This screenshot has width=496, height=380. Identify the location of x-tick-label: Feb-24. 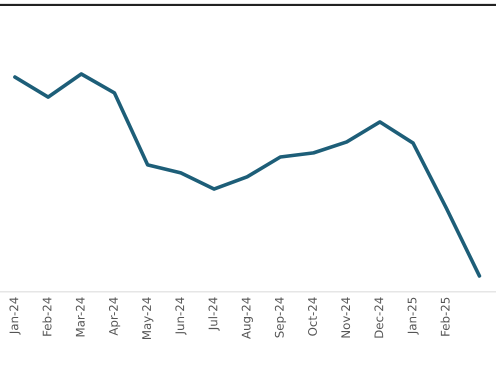
(47, 316).